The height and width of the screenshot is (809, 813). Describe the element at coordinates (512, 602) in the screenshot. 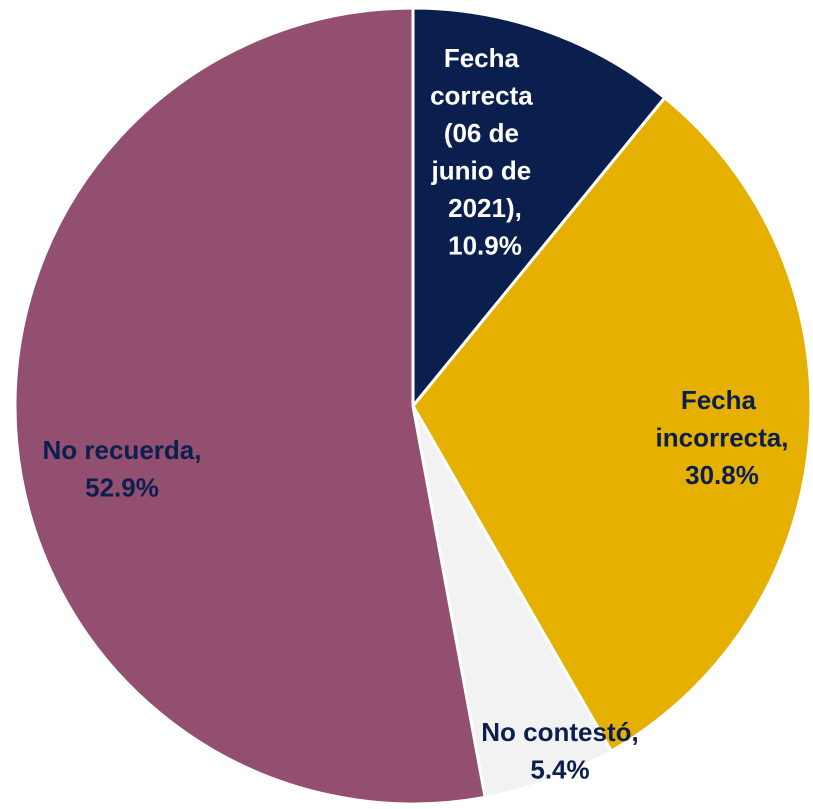

I see `pie-slice` at that location.